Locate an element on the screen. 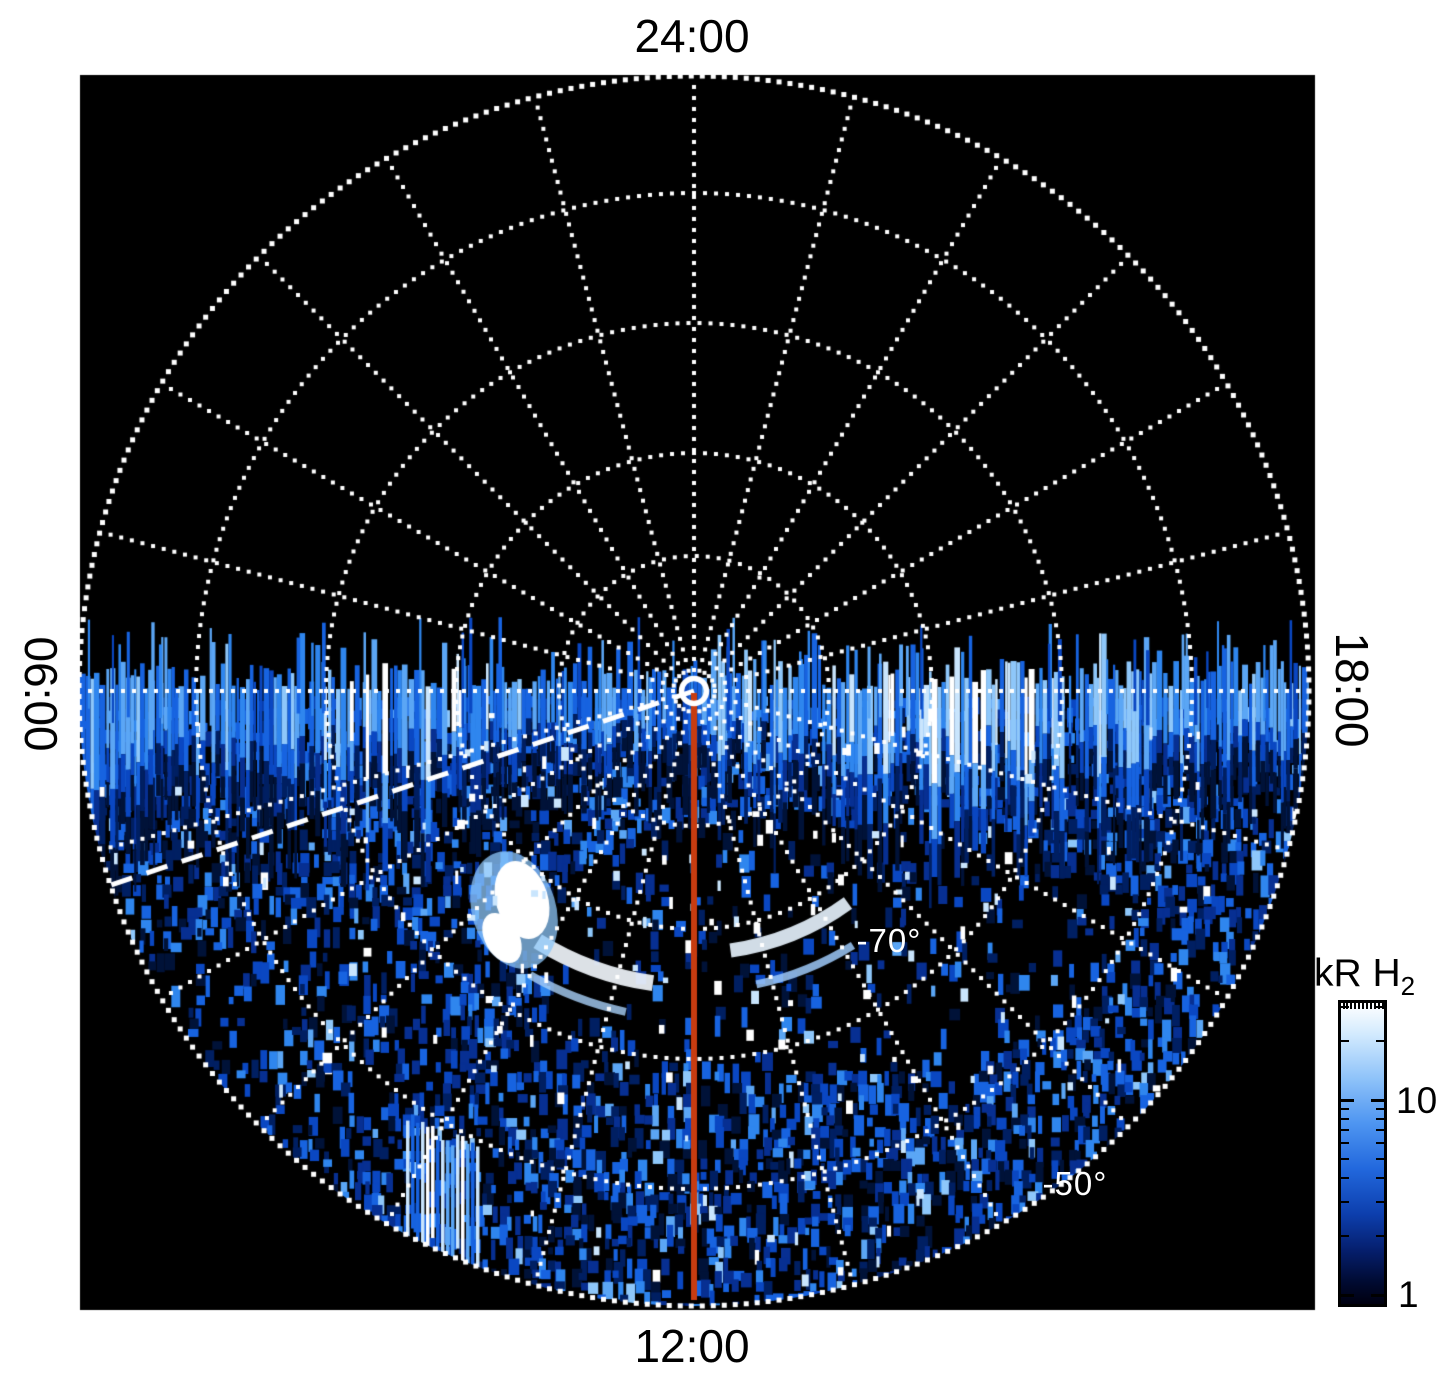 Image resolution: width=1447 pixels, height=1384 pixels. colorbar-title-subscript: 2 is located at coordinates (1408, 985).